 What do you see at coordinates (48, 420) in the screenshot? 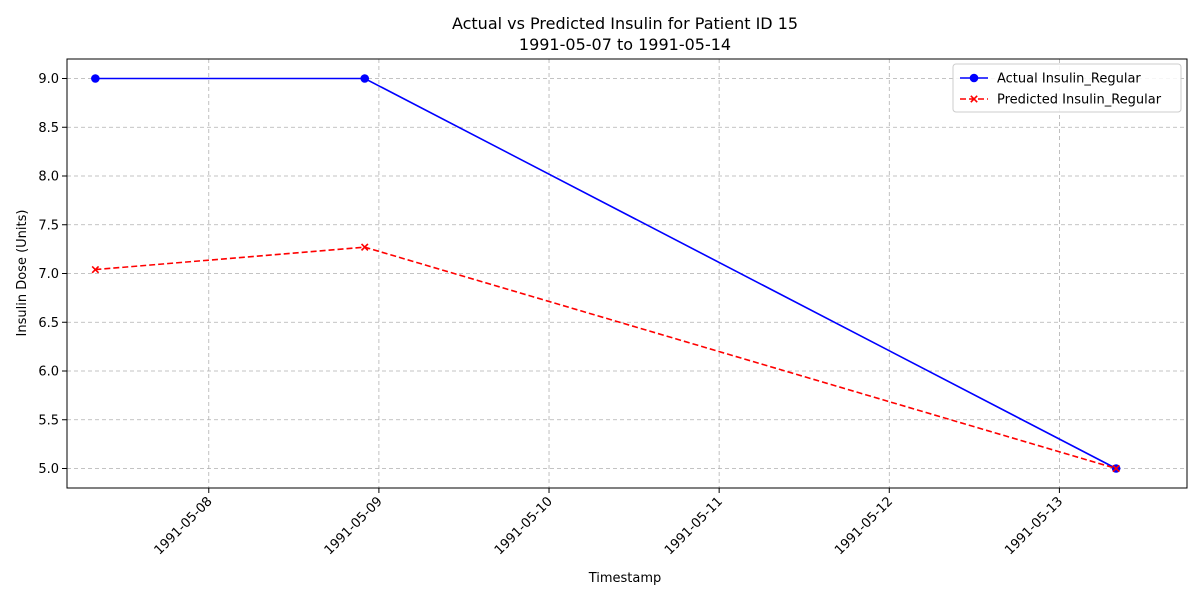
I see `y-tick-label: 5.5` at bounding box center [48, 420].